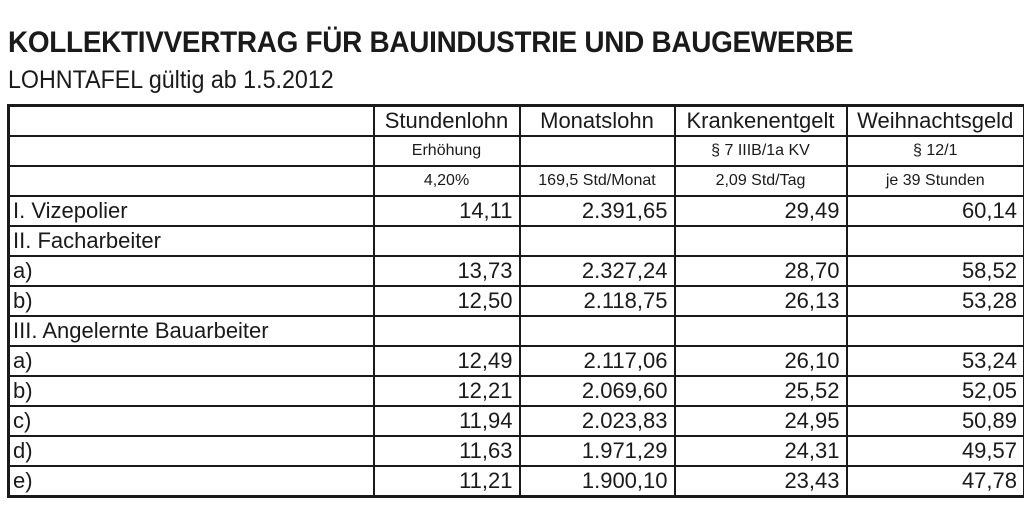 The height and width of the screenshot is (519, 1024). I want to click on table-row: b) 12,50 2.118,75 26,13 53,28, so click(515, 301).